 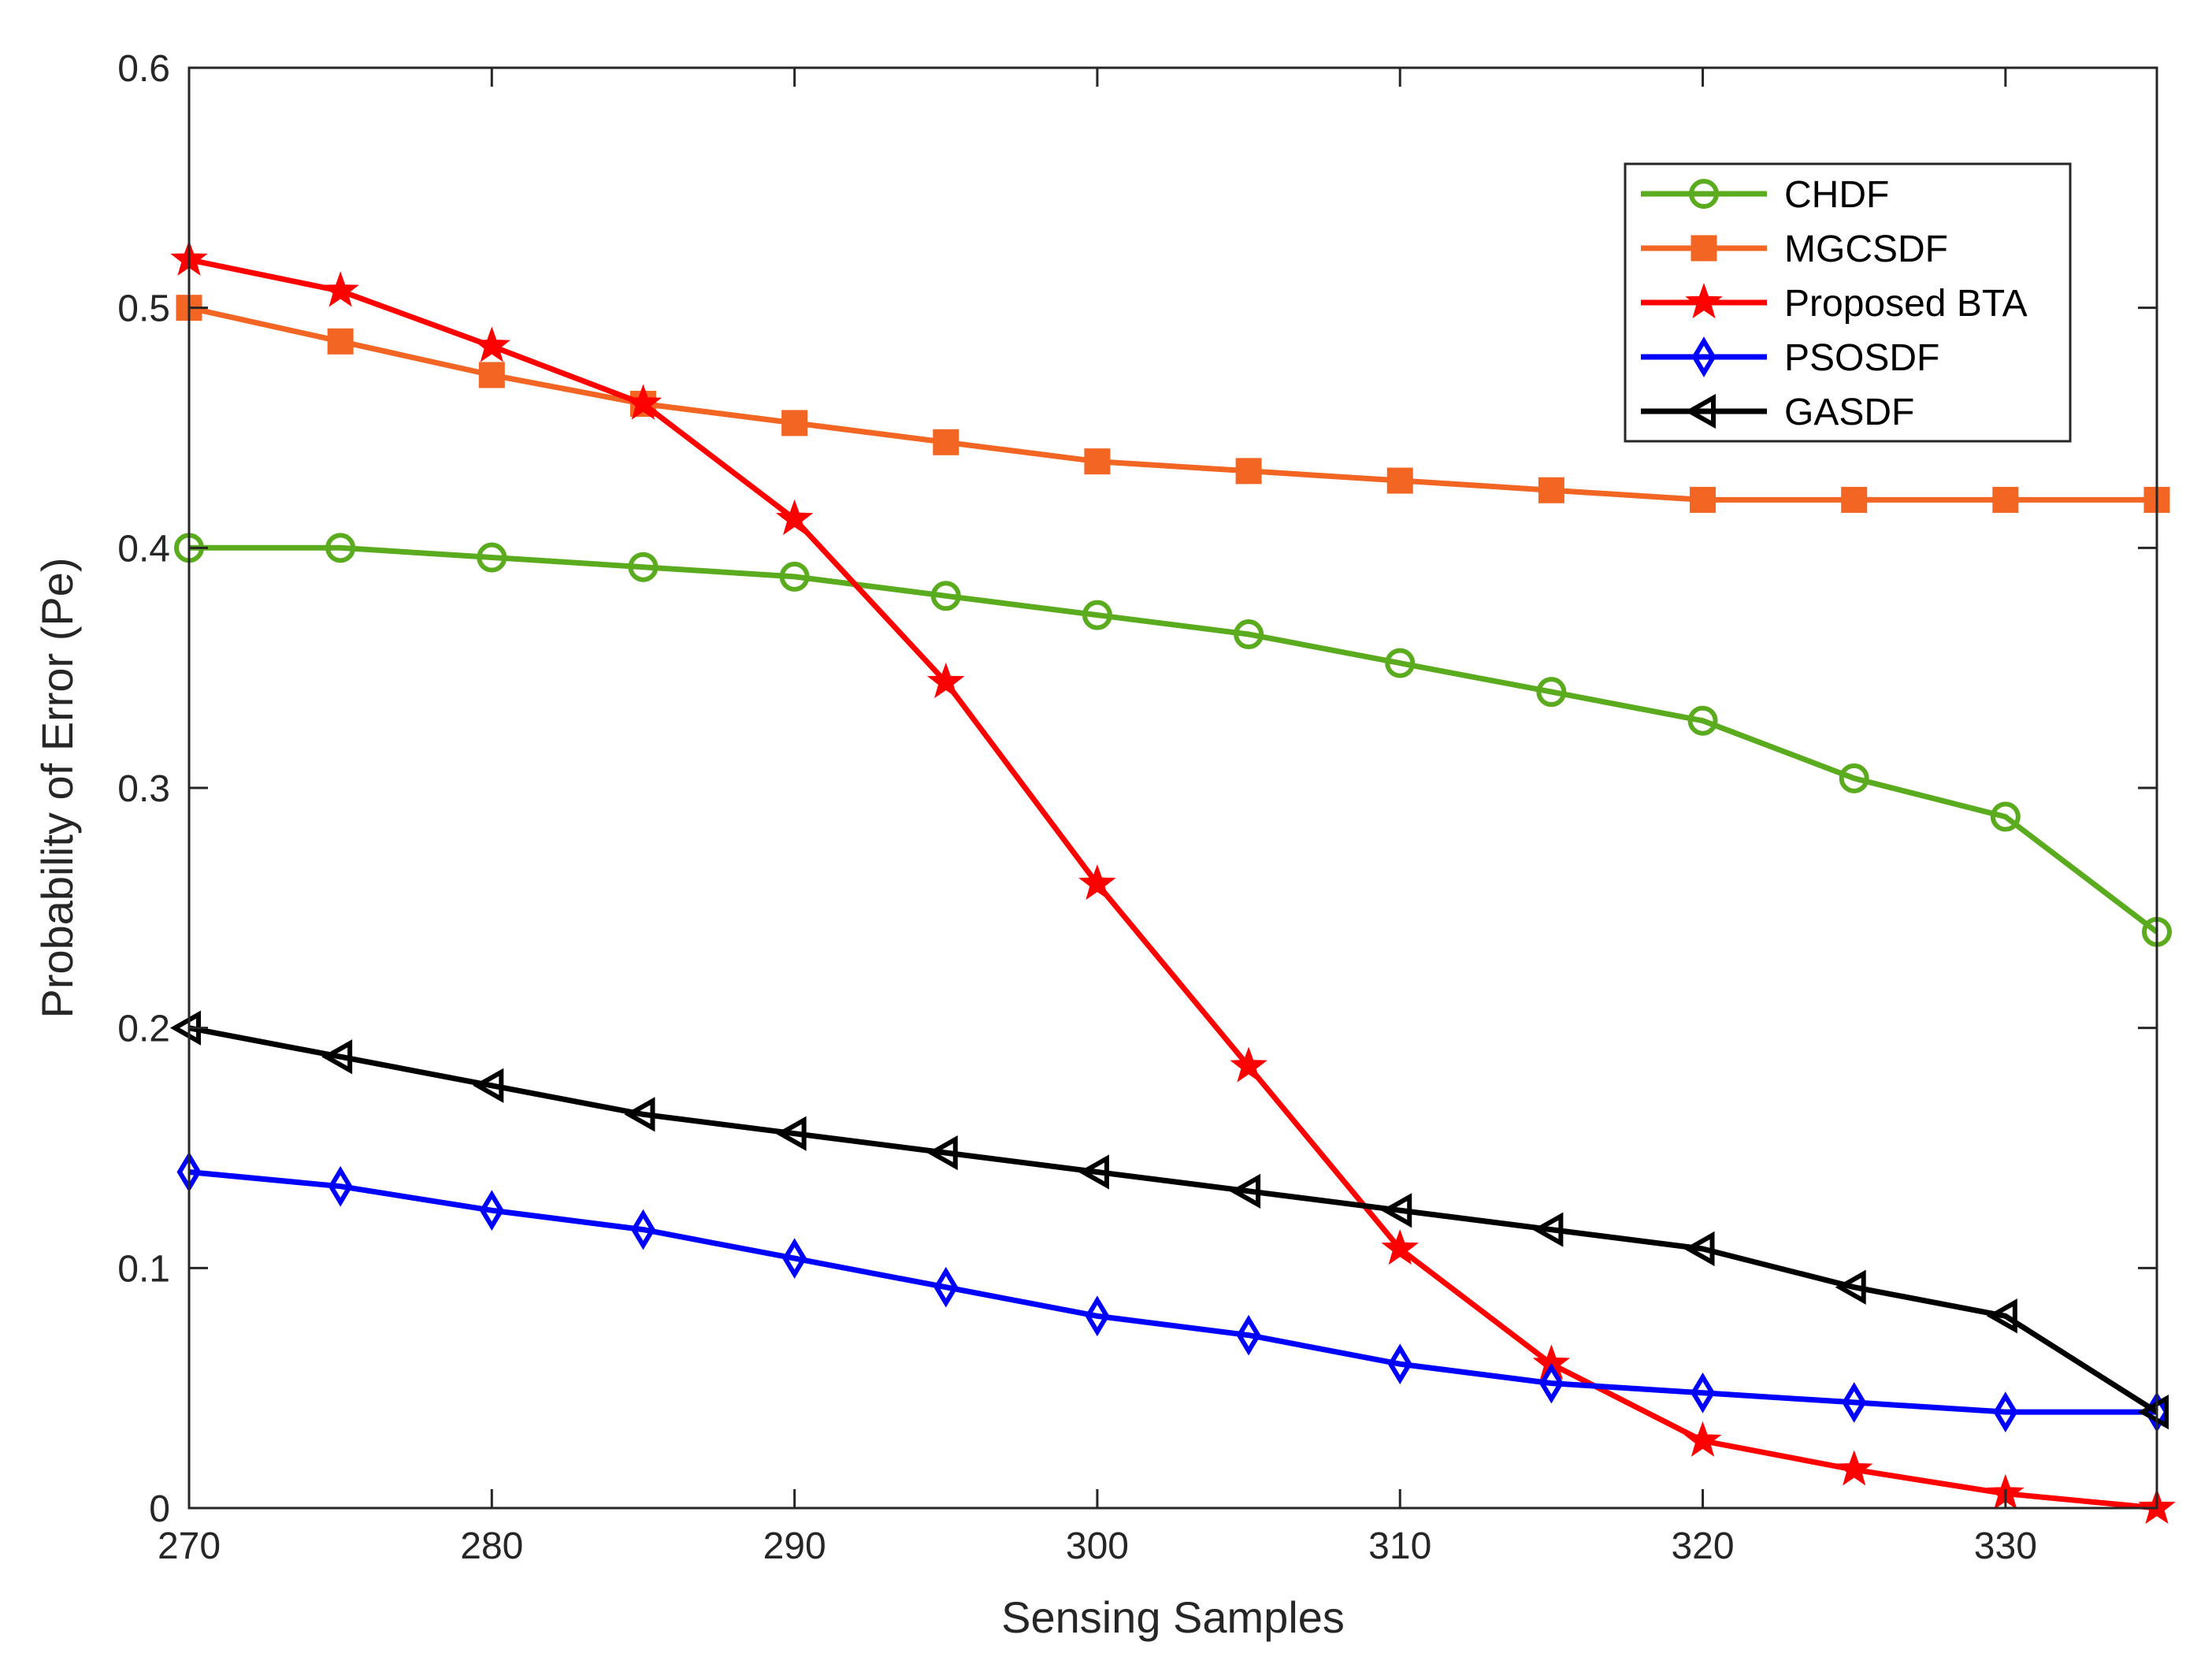 What do you see at coordinates (1777, 412) in the screenshot?
I see `legend-item-gasdf: GASDF` at bounding box center [1777, 412].